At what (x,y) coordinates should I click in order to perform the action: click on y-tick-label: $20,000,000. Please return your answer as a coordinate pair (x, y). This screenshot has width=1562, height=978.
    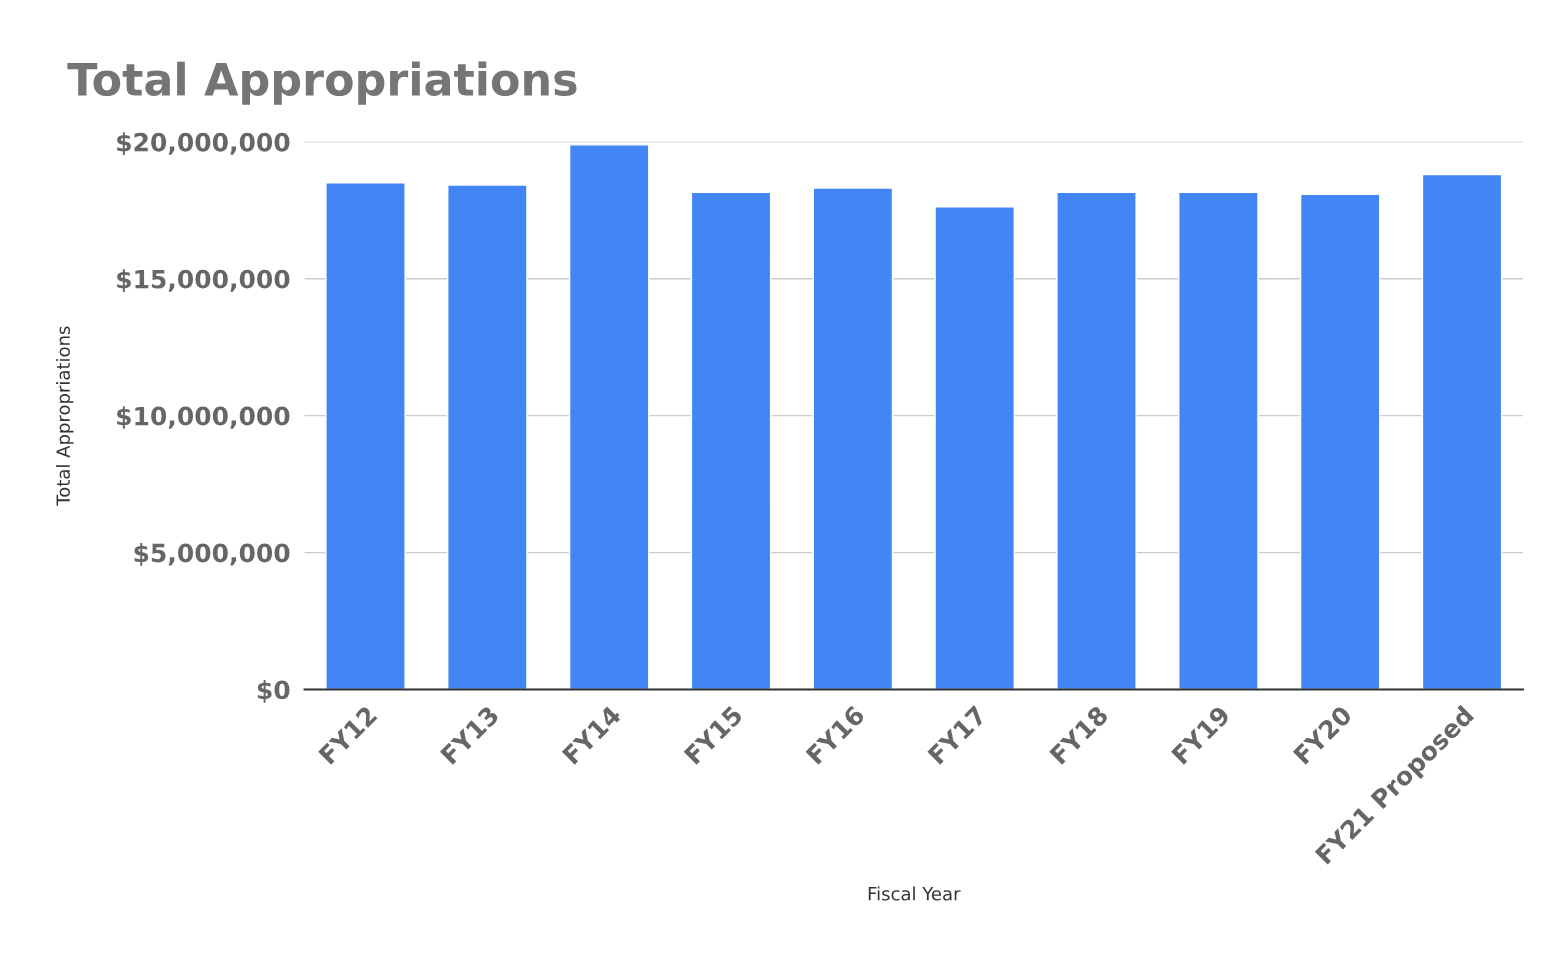
    Looking at the image, I should click on (203, 143).